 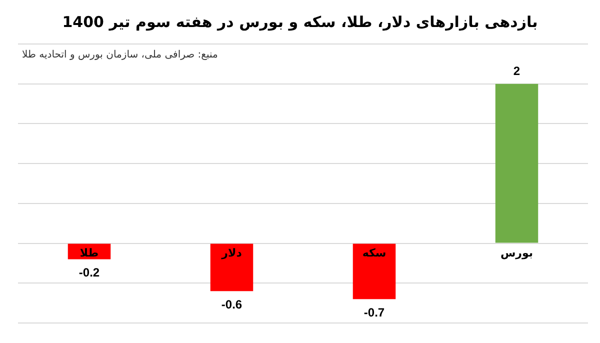 What do you see at coordinates (89, 273) in the screenshot?
I see `data-label: -0.2` at bounding box center [89, 273].